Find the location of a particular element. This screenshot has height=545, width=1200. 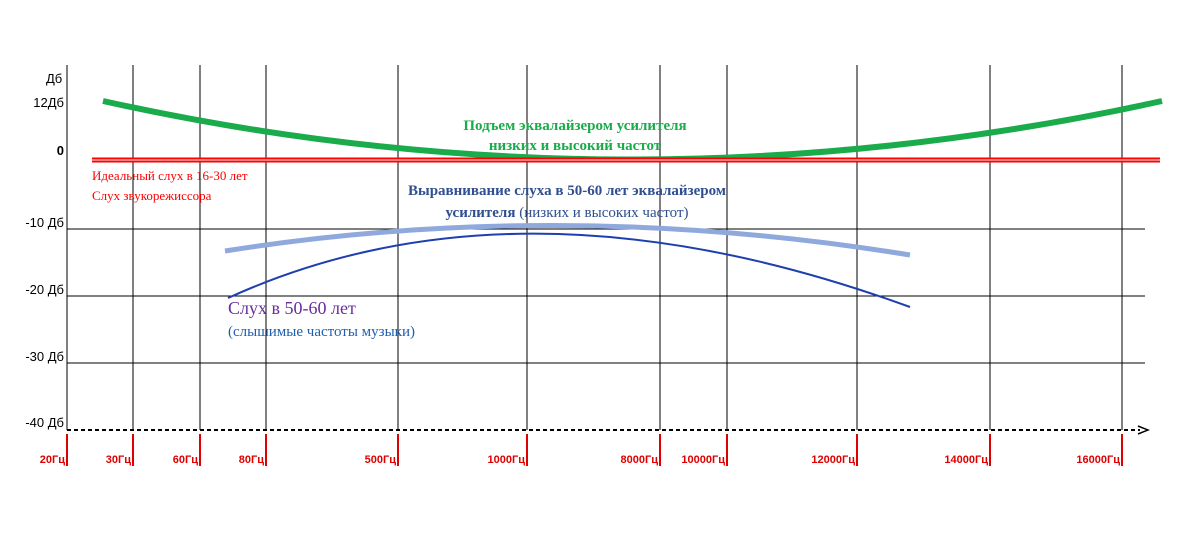

annotation: Слух в 50-60 лет is located at coordinates (292, 308).